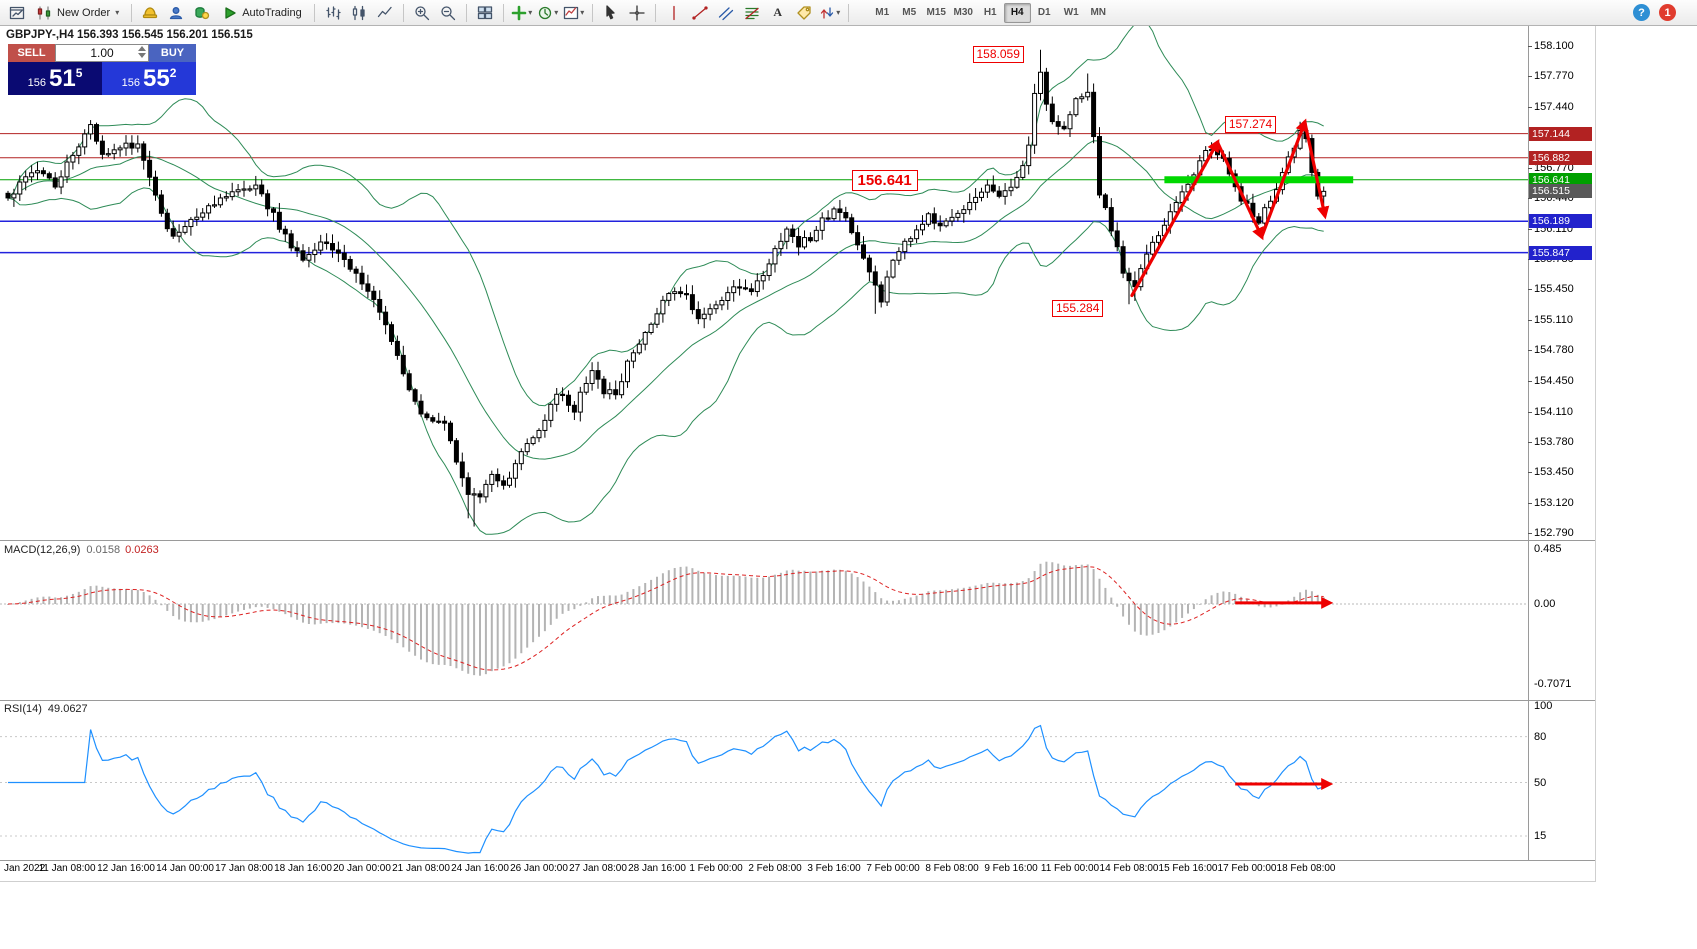  Describe the element at coordinates (422, 13) in the screenshot. I see `zoom-in-icon` at that location.